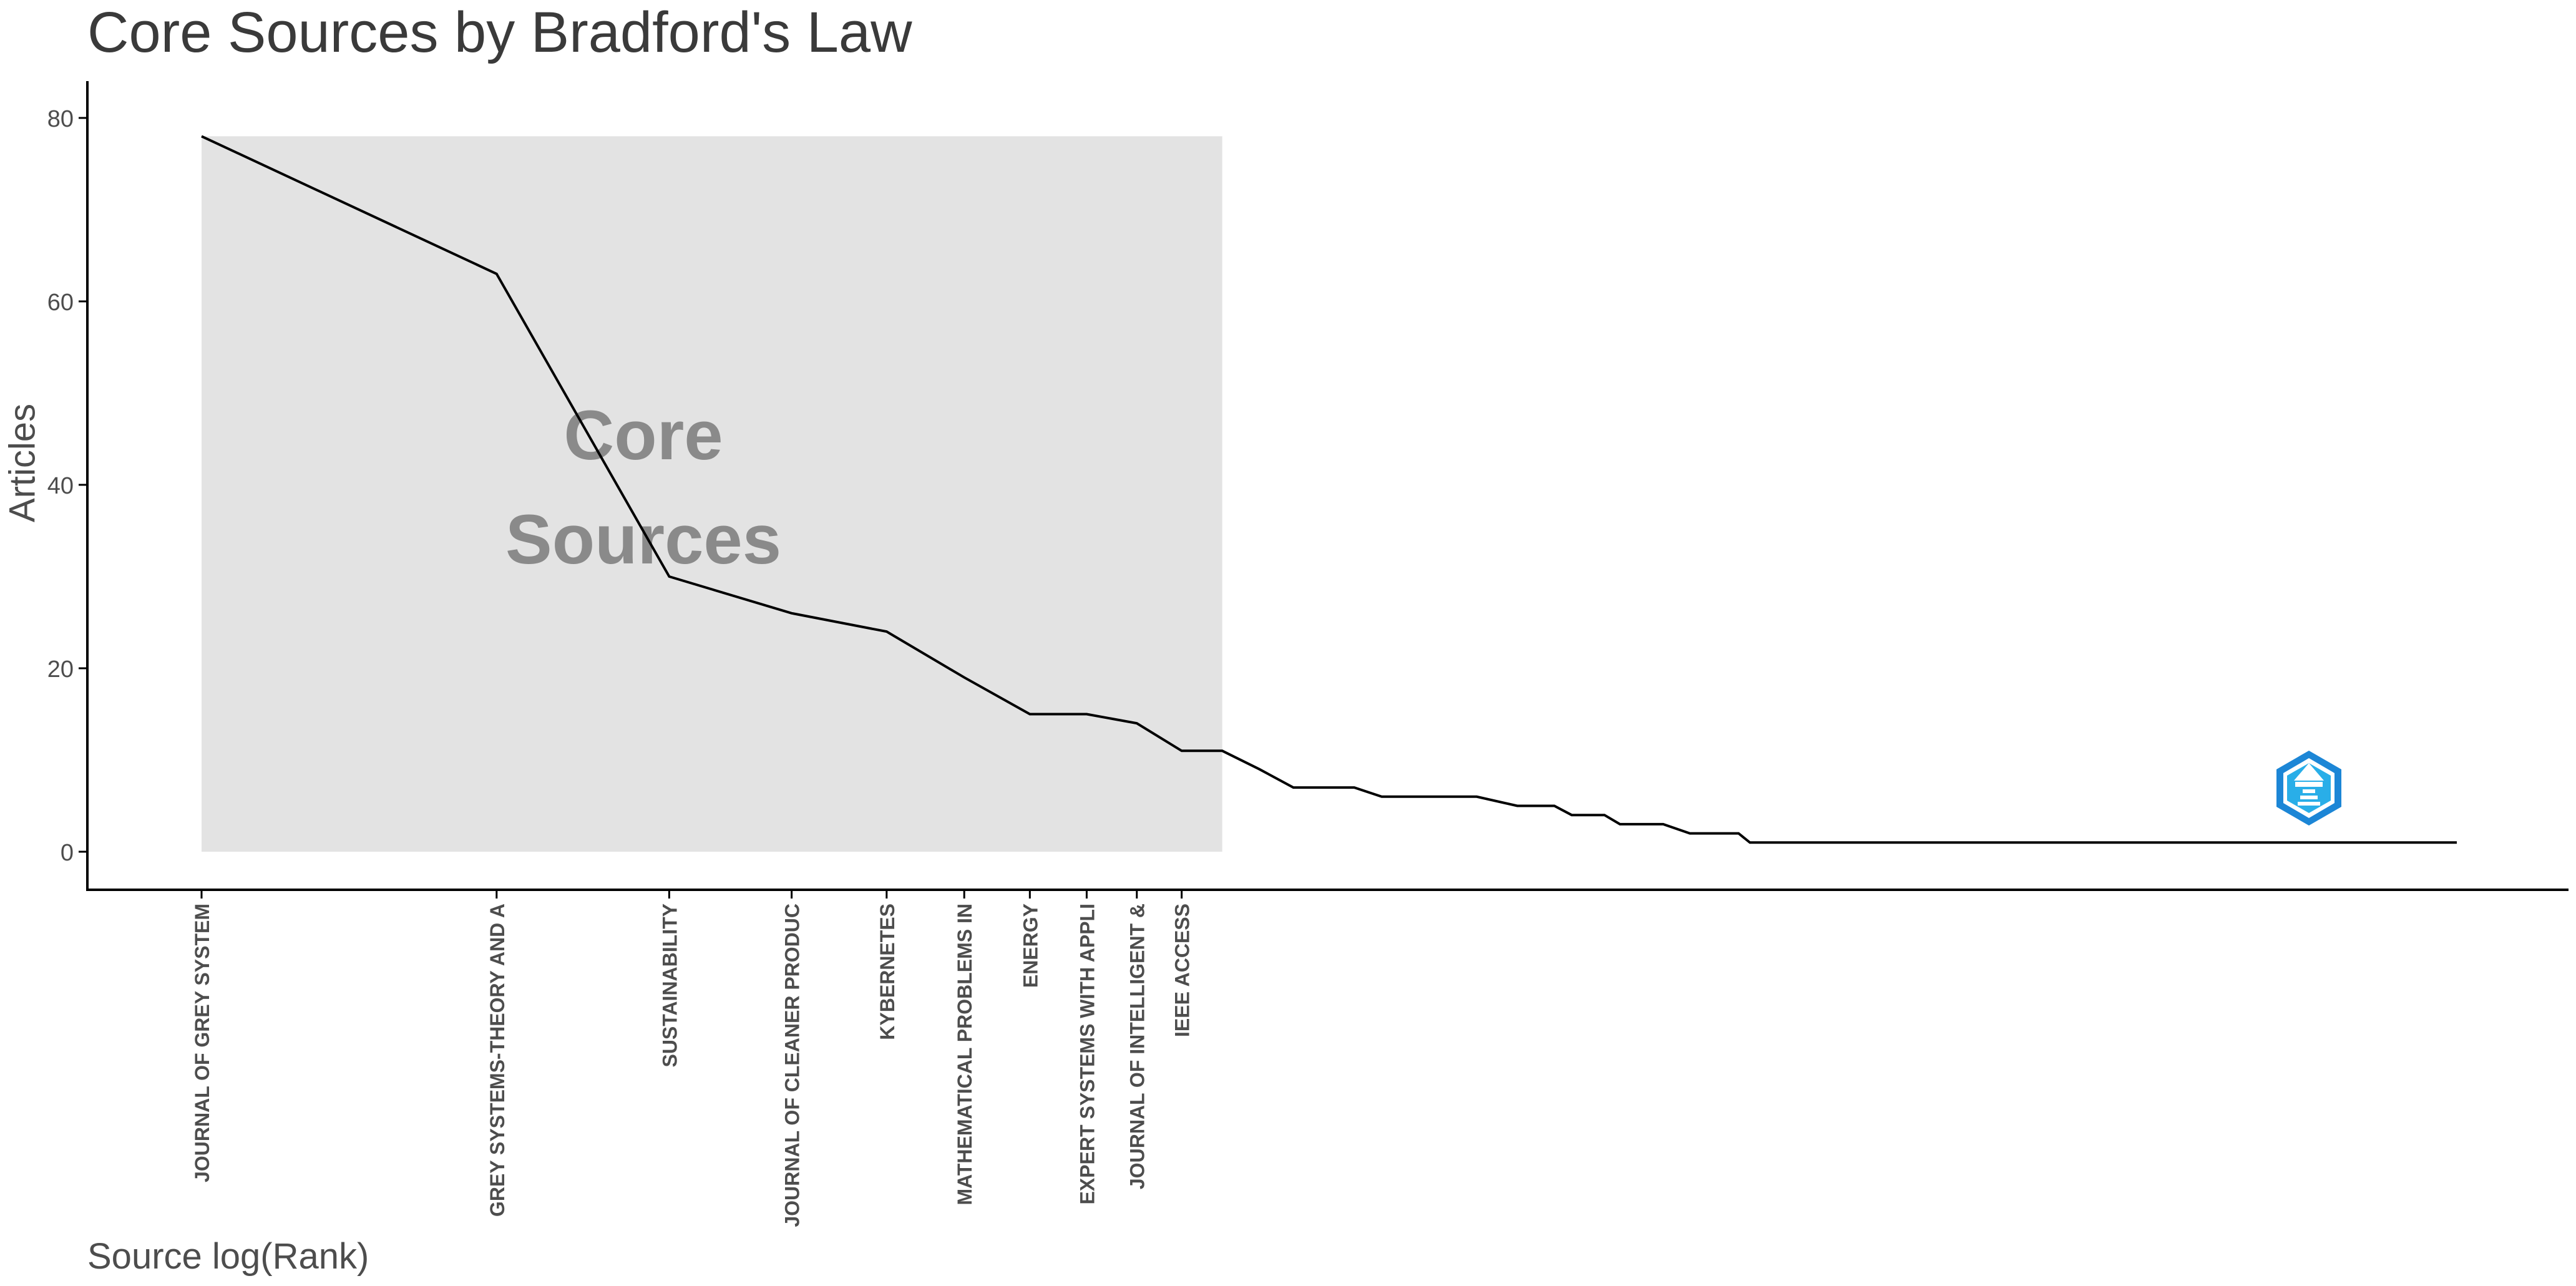  What do you see at coordinates (60, 303) in the screenshot?
I see `y-tick-label: 60` at bounding box center [60, 303].